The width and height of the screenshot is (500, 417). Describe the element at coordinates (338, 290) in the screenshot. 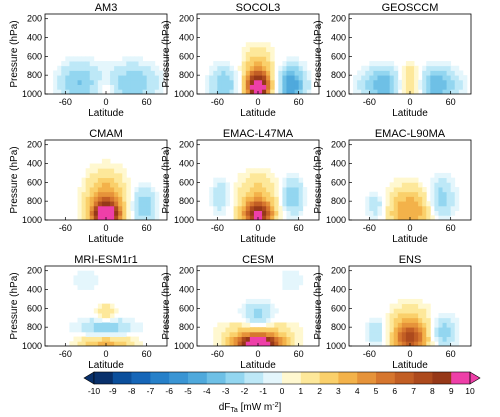

I see `y-tick-label: 400` at that location.